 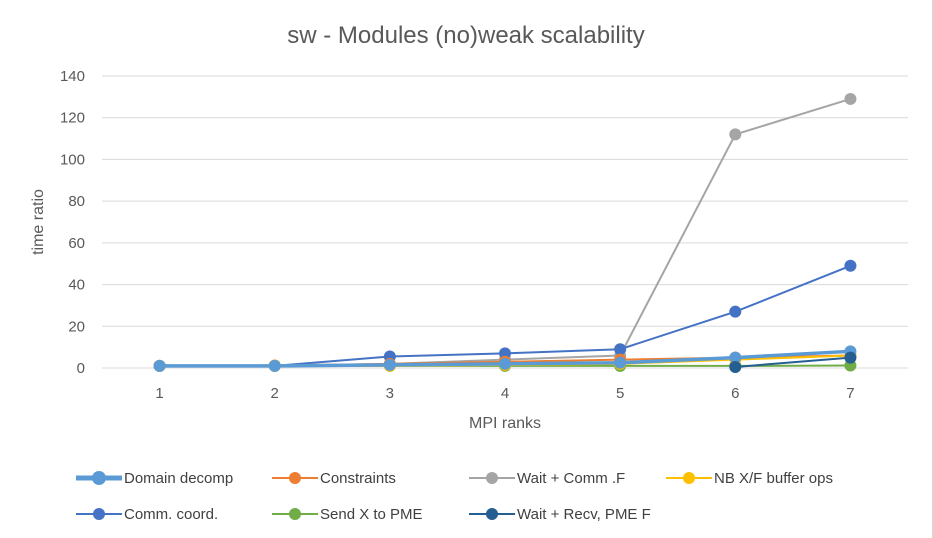 I want to click on legend-label: Constraints, so click(x=358, y=478).